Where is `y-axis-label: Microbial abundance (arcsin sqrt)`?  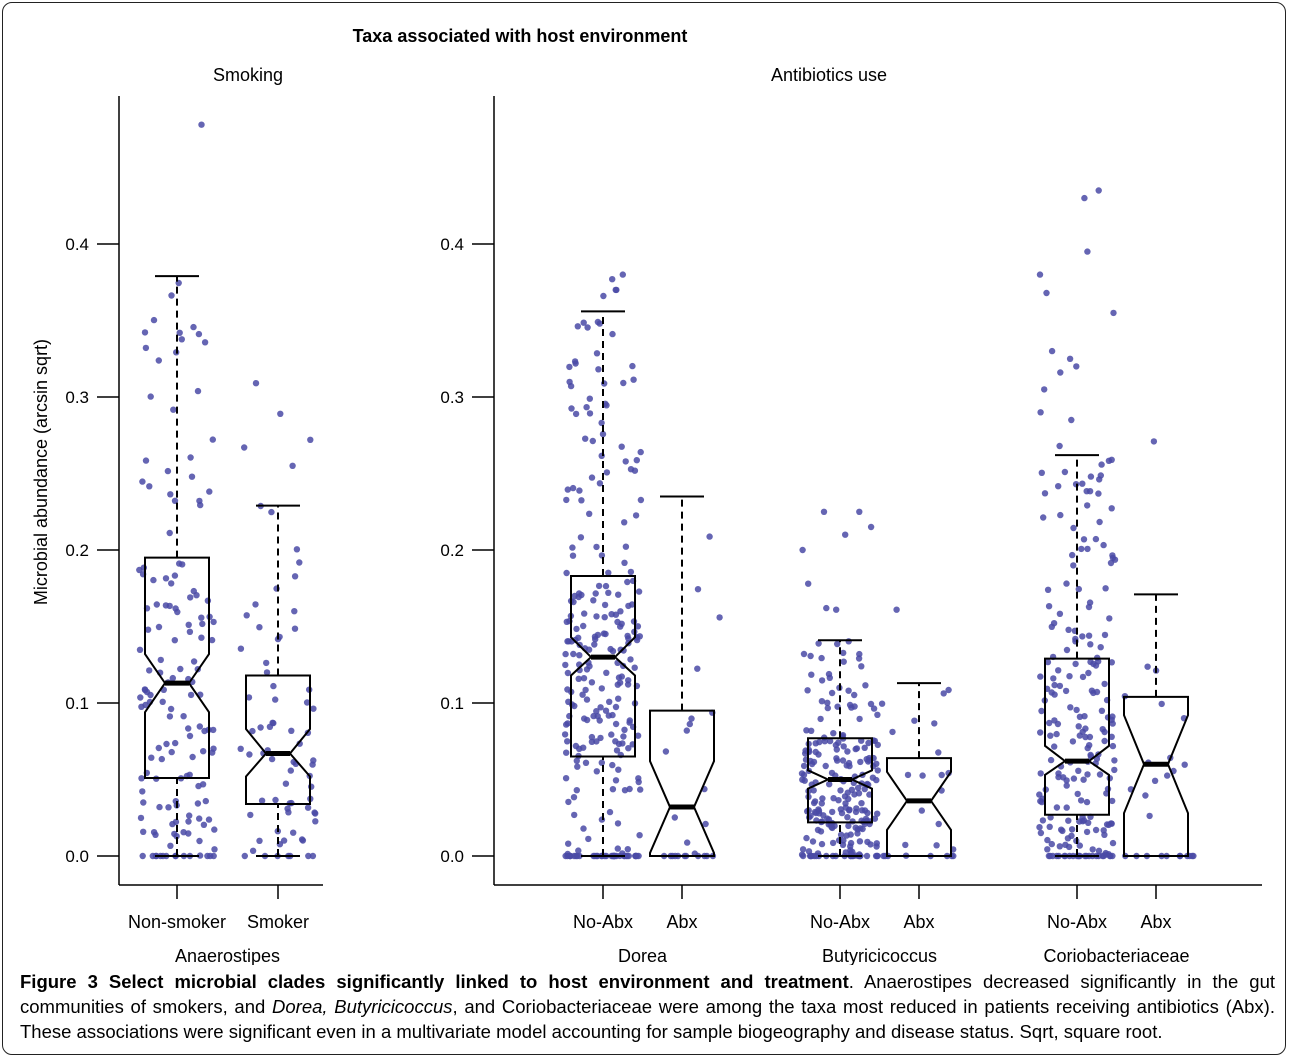 y-axis-label: Microbial abundance (arcsin sqrt) is located at coordinates (41, 472).